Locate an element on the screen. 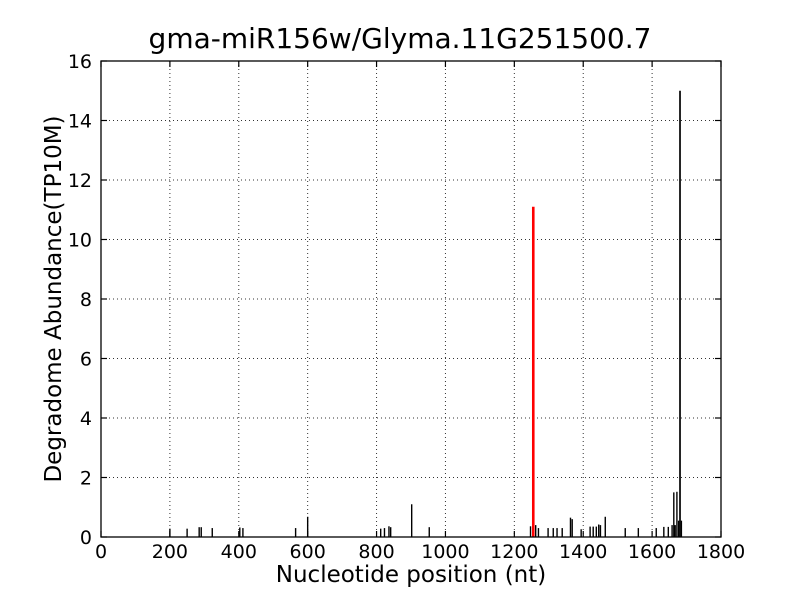 Image resolution: width=800 pixels, height=600 pixels. x-tick-label: 1000 is located at coordinates (445, 552).